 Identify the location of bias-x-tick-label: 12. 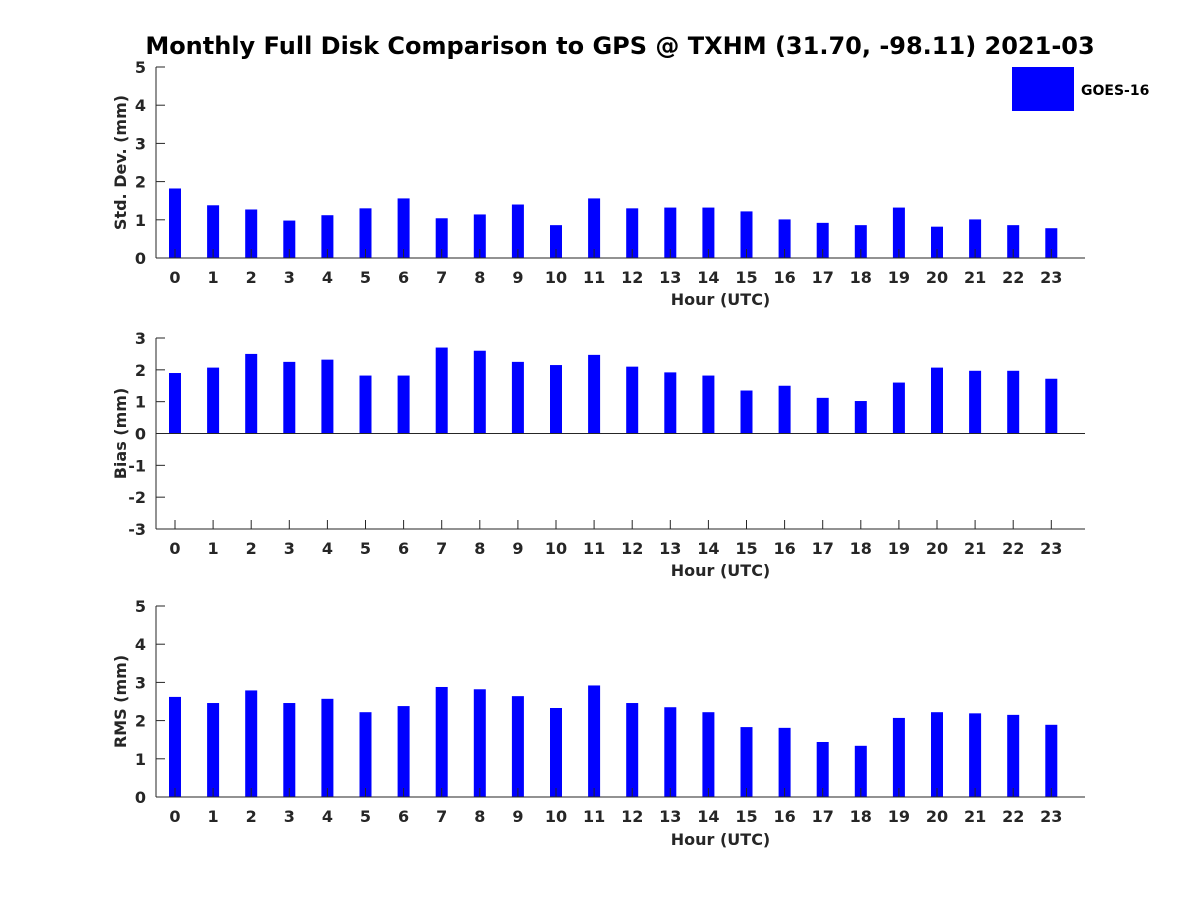
(632, 548).